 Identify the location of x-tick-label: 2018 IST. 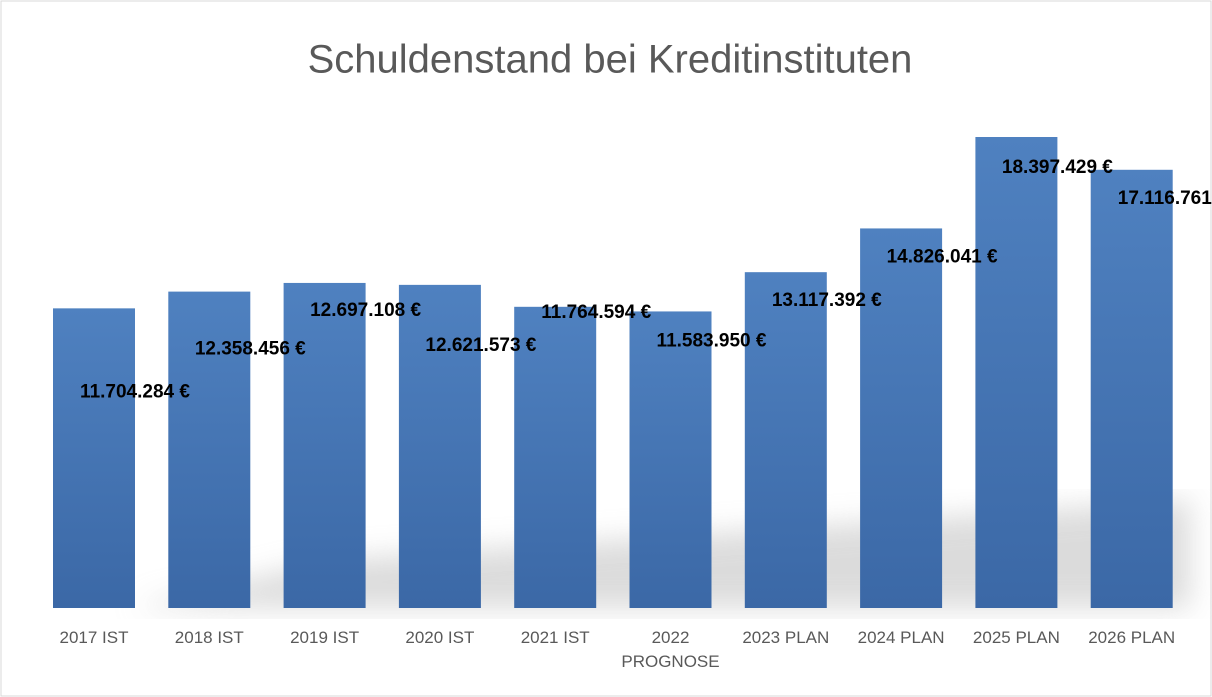
(209, 637).